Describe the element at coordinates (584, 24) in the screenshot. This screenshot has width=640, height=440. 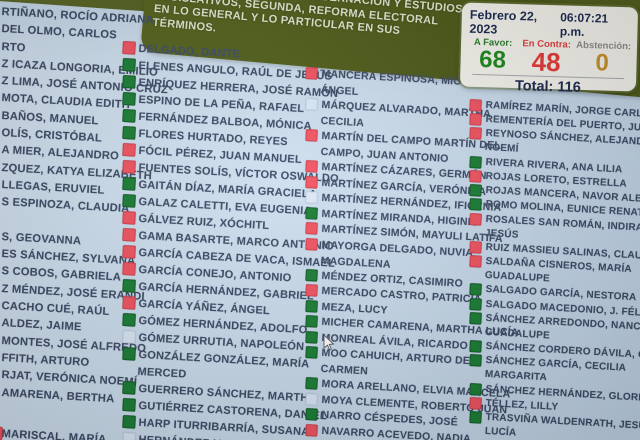
I see `session-time: 06:07:21 p.m.` at that location.